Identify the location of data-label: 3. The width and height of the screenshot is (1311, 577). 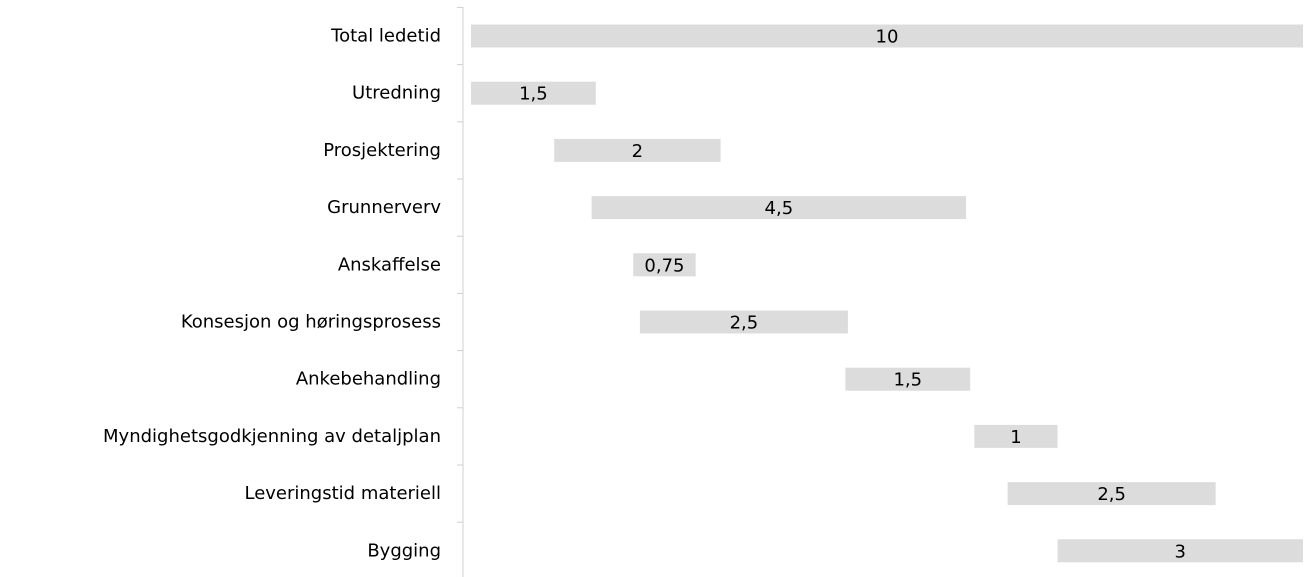
(1180, 551).